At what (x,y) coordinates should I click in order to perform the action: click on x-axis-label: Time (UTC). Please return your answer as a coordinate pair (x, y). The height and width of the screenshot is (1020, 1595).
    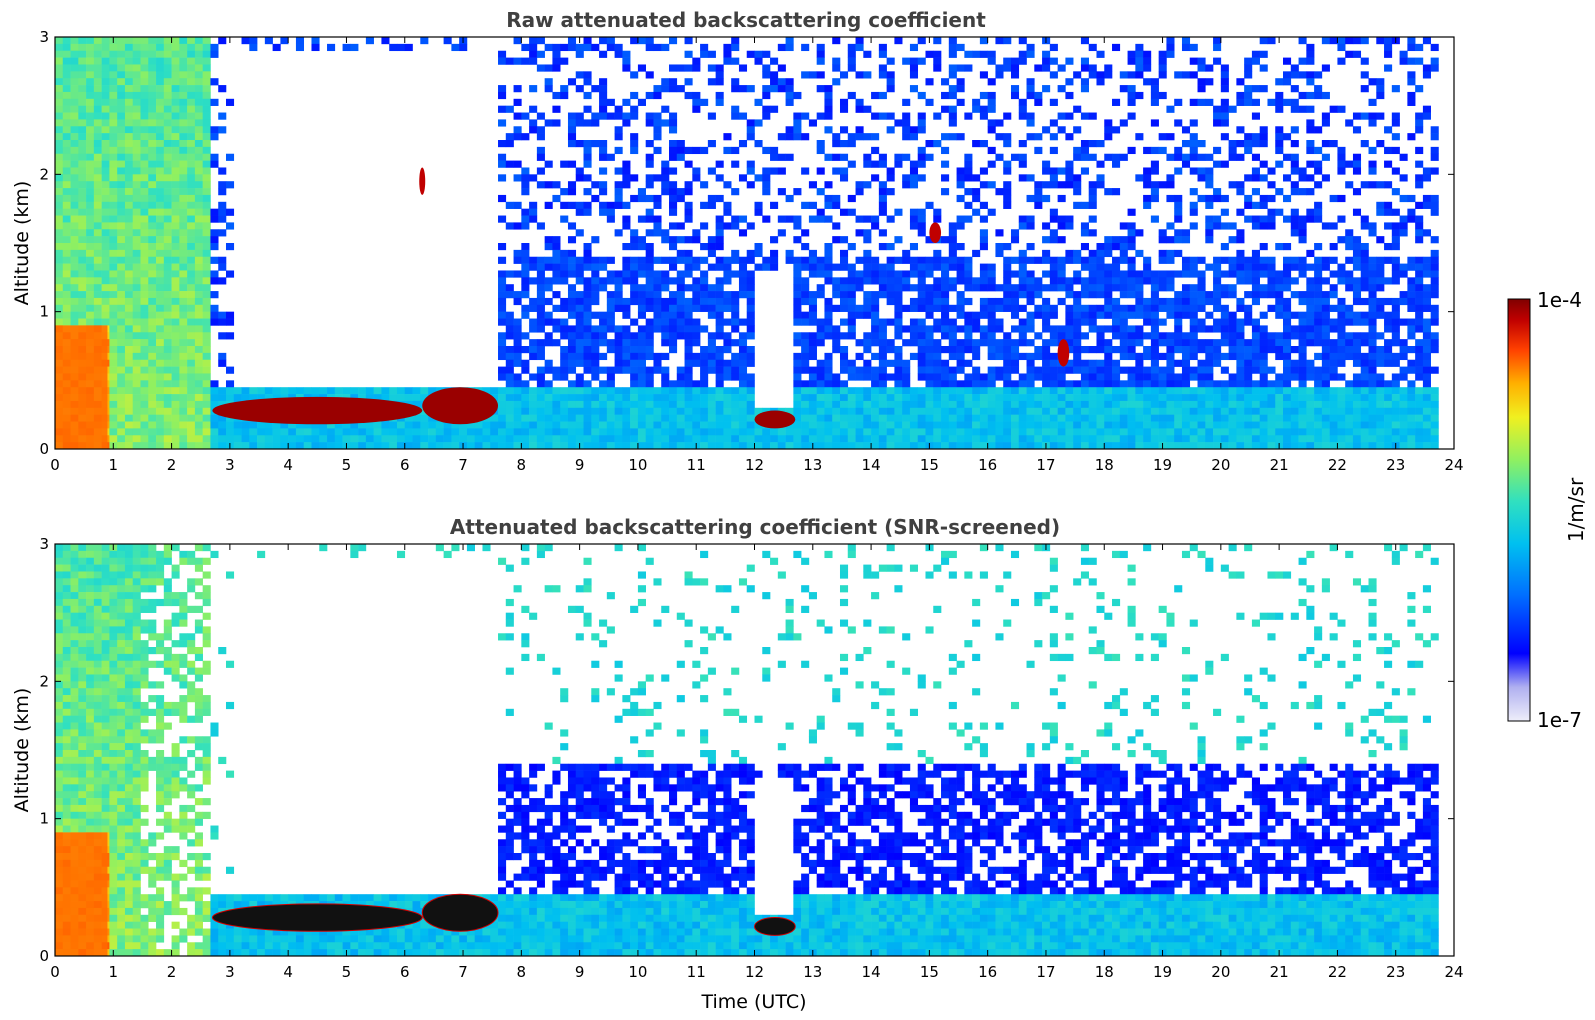
    Looking at the image, I should click on (753, 1002).